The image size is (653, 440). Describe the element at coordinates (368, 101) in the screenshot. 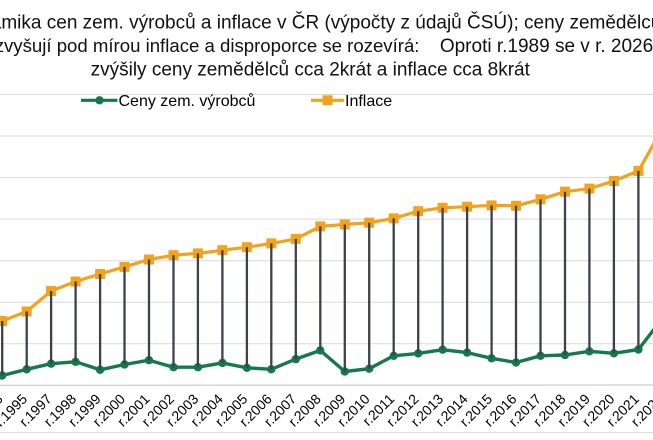

I see `svg-text: Inflace` at that location.